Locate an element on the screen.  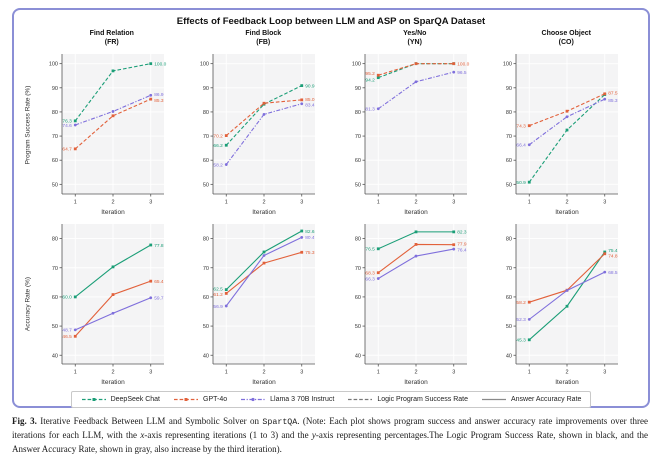
svg-text: 76.3 is located at coordinates (67, 122).